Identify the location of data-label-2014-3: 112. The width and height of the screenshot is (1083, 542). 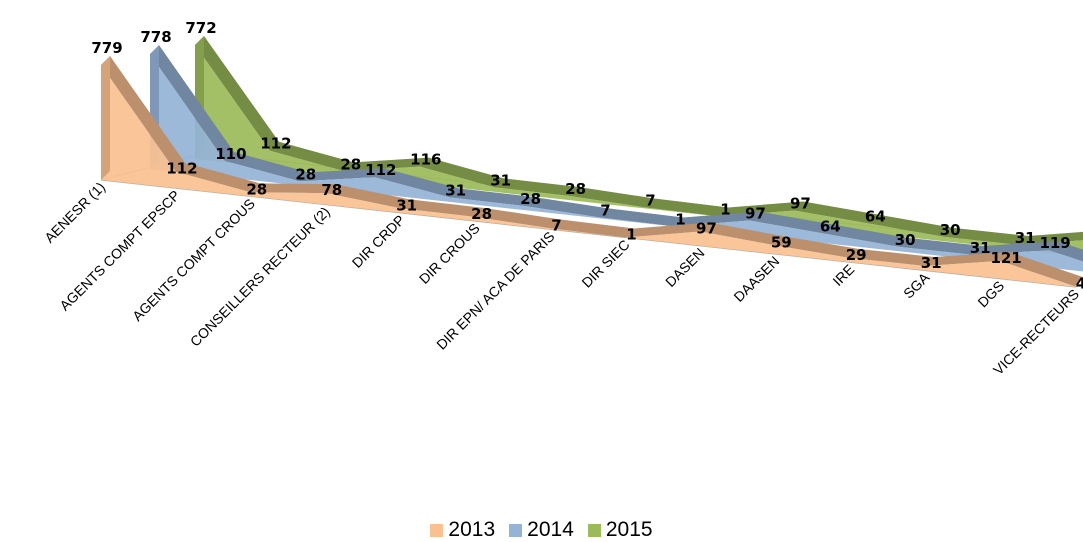
(380, 170).